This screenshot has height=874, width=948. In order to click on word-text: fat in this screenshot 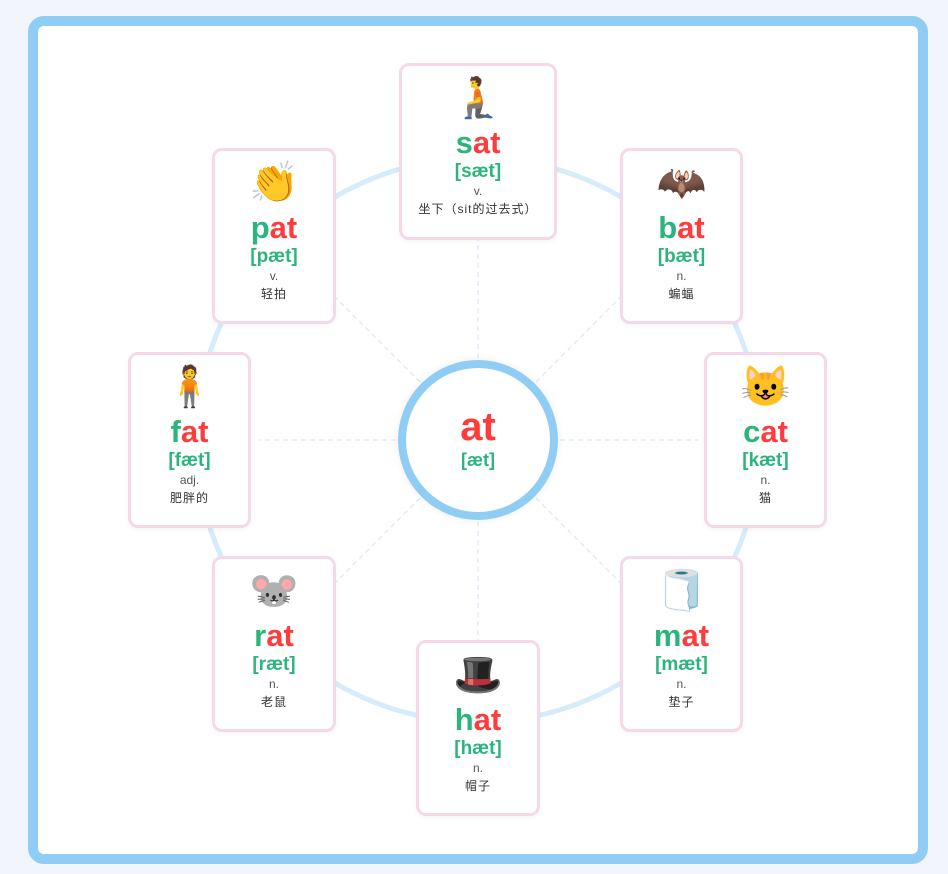, I will do `click(189, 432)`.